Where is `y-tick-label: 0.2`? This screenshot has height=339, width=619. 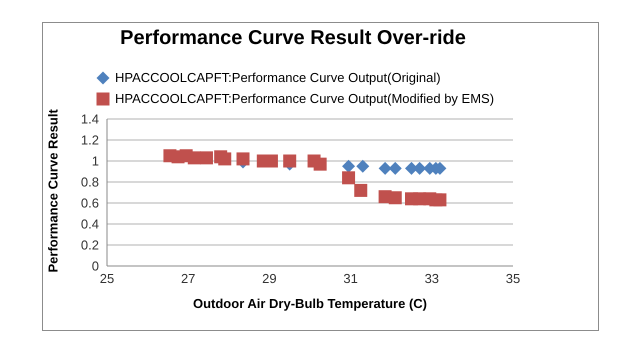 y-tick-label: 0.2 is located at coordinates (89, 245).